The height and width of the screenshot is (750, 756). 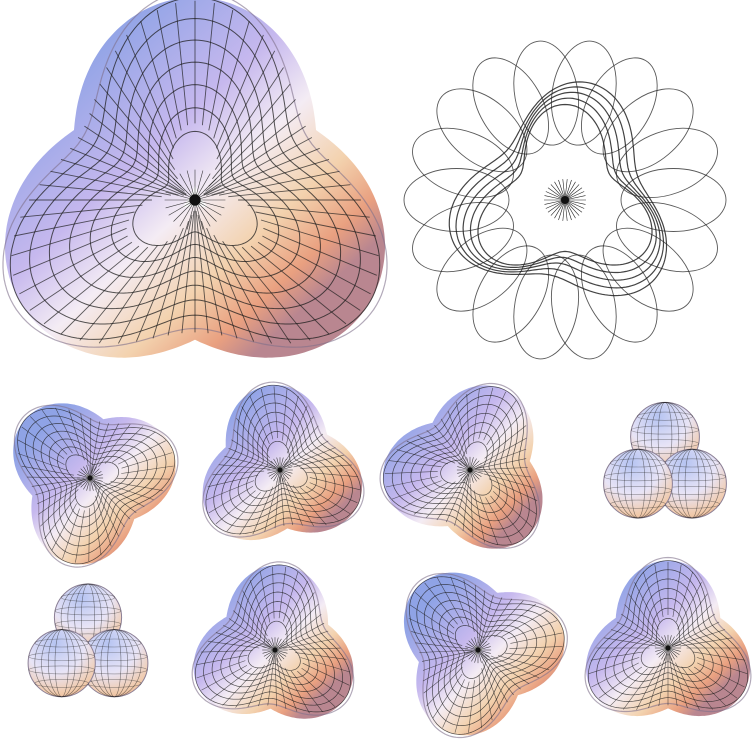 What do you see at coordinates (561, 186) in the screenshot?
I see `large-wireframe-core-loop` at bounding box center [561, 186].